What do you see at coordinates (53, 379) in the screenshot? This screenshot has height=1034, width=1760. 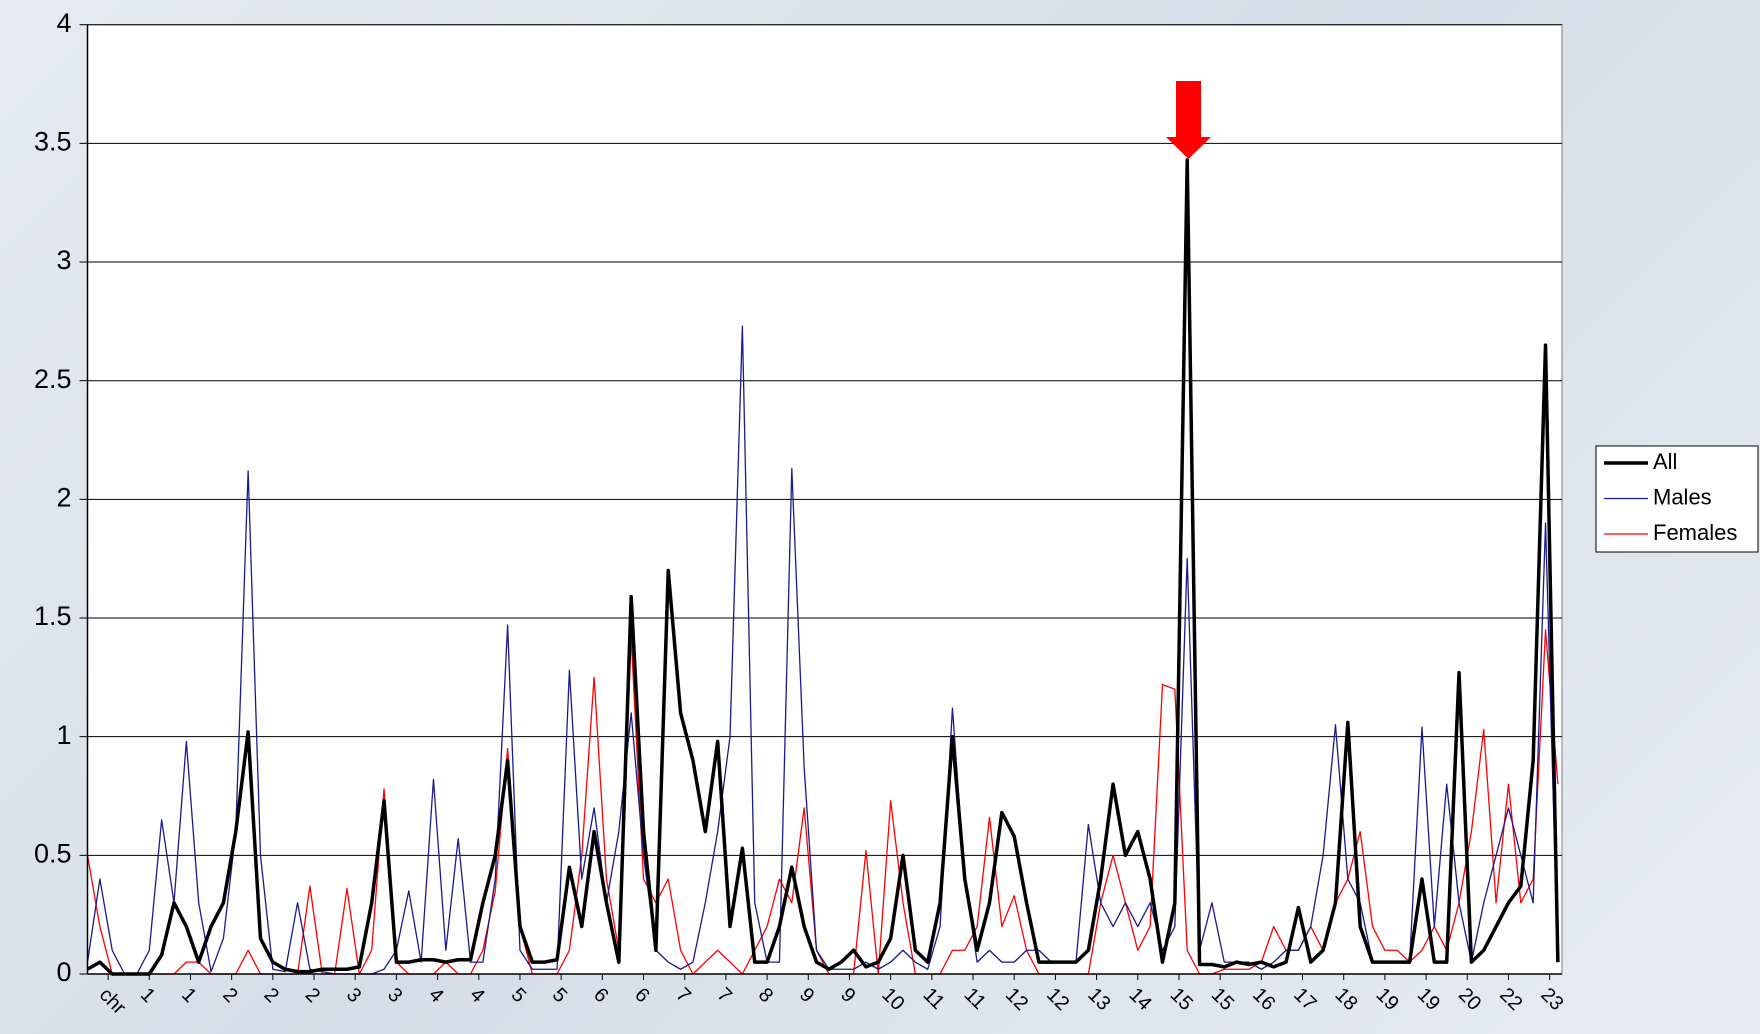 I see `y-tick-label: 2.5` at bounding box center [53, 379].